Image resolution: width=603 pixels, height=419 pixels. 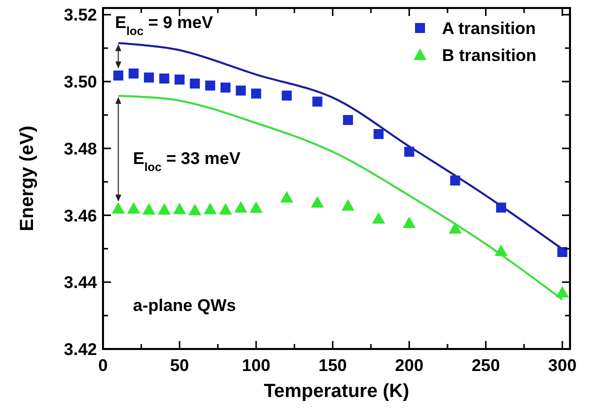 I want to click on x-tick-label: 150, so click(x=332, y=365).